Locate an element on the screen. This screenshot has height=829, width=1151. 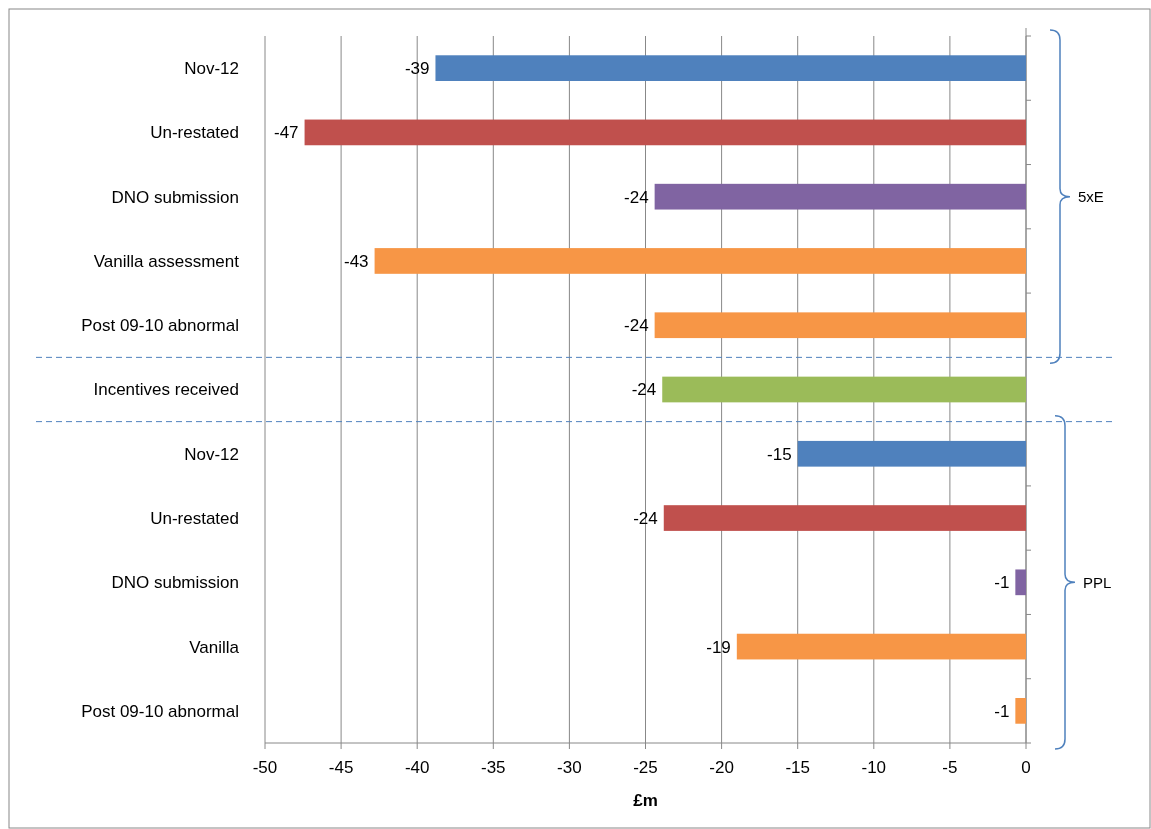
x-tick-label: -45 is located at coordinates (341, 767).